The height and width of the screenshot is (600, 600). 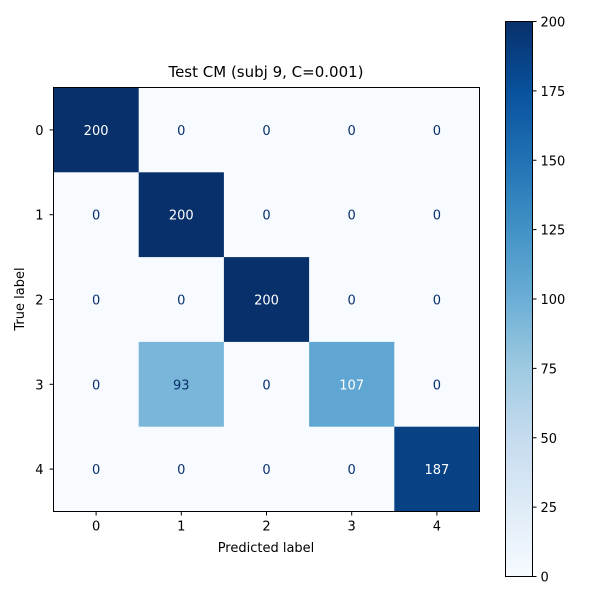 I want to click on colorbar-tick-label: 0, so click(x=545, y=578).